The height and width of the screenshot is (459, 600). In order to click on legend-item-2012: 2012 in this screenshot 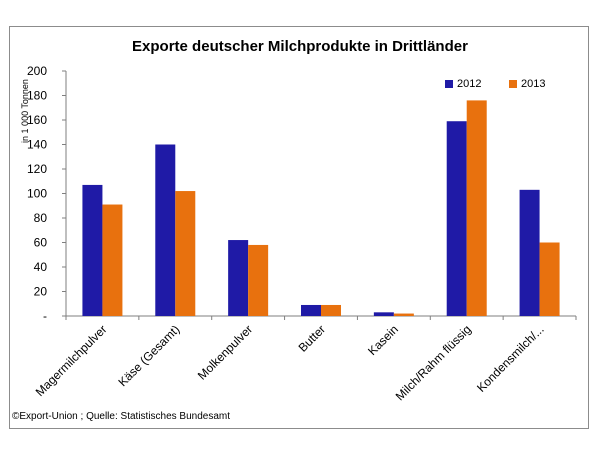, I will do `click(463, 84)`.